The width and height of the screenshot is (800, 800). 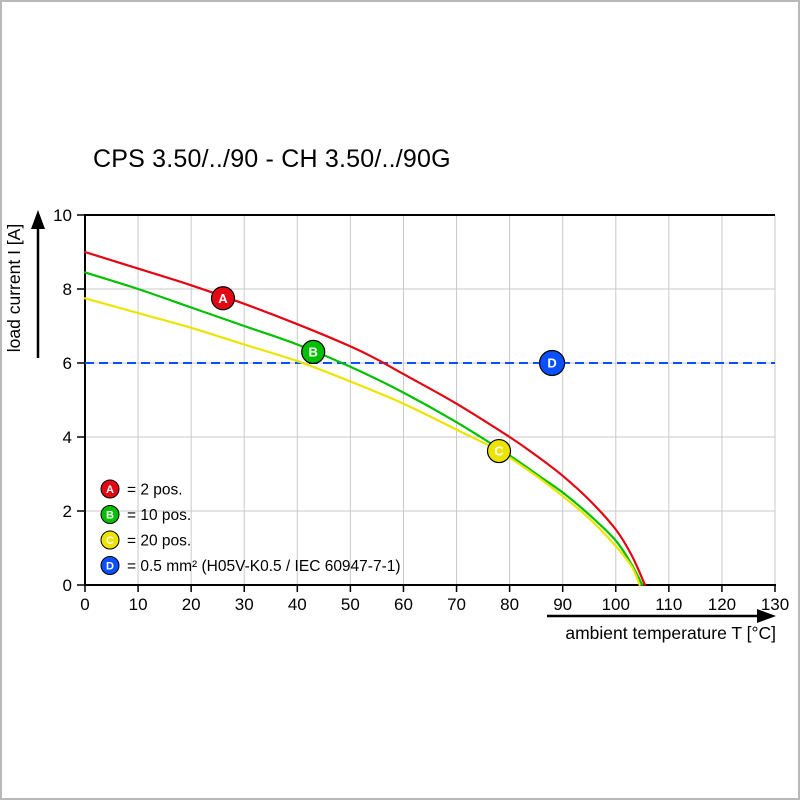 I want to click on legend-a-letter: A, so click(x=110, y=490).